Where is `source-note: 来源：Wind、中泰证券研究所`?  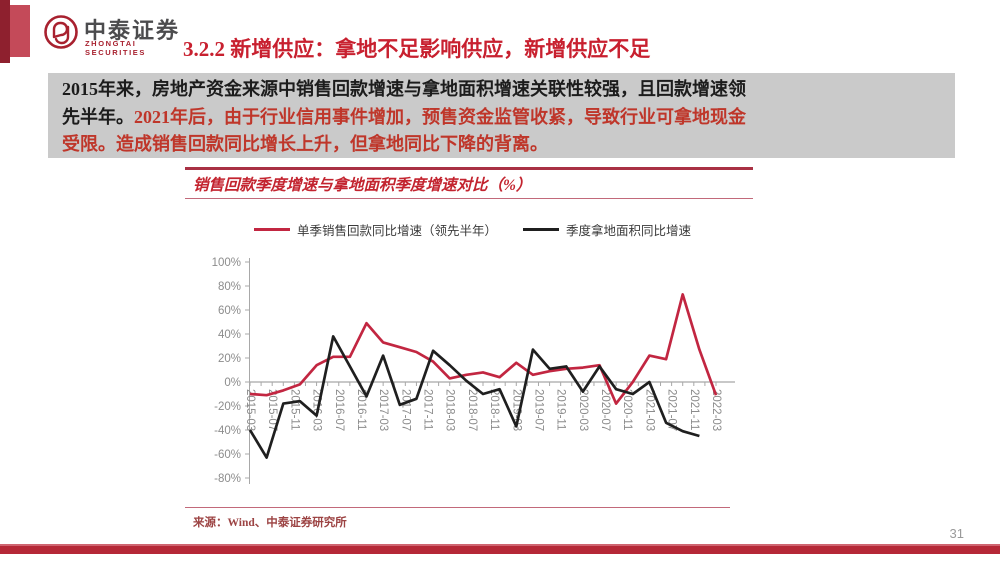 source-note: 来源：Wind、中泰证券研究所 is located at coordinates (270, 523).